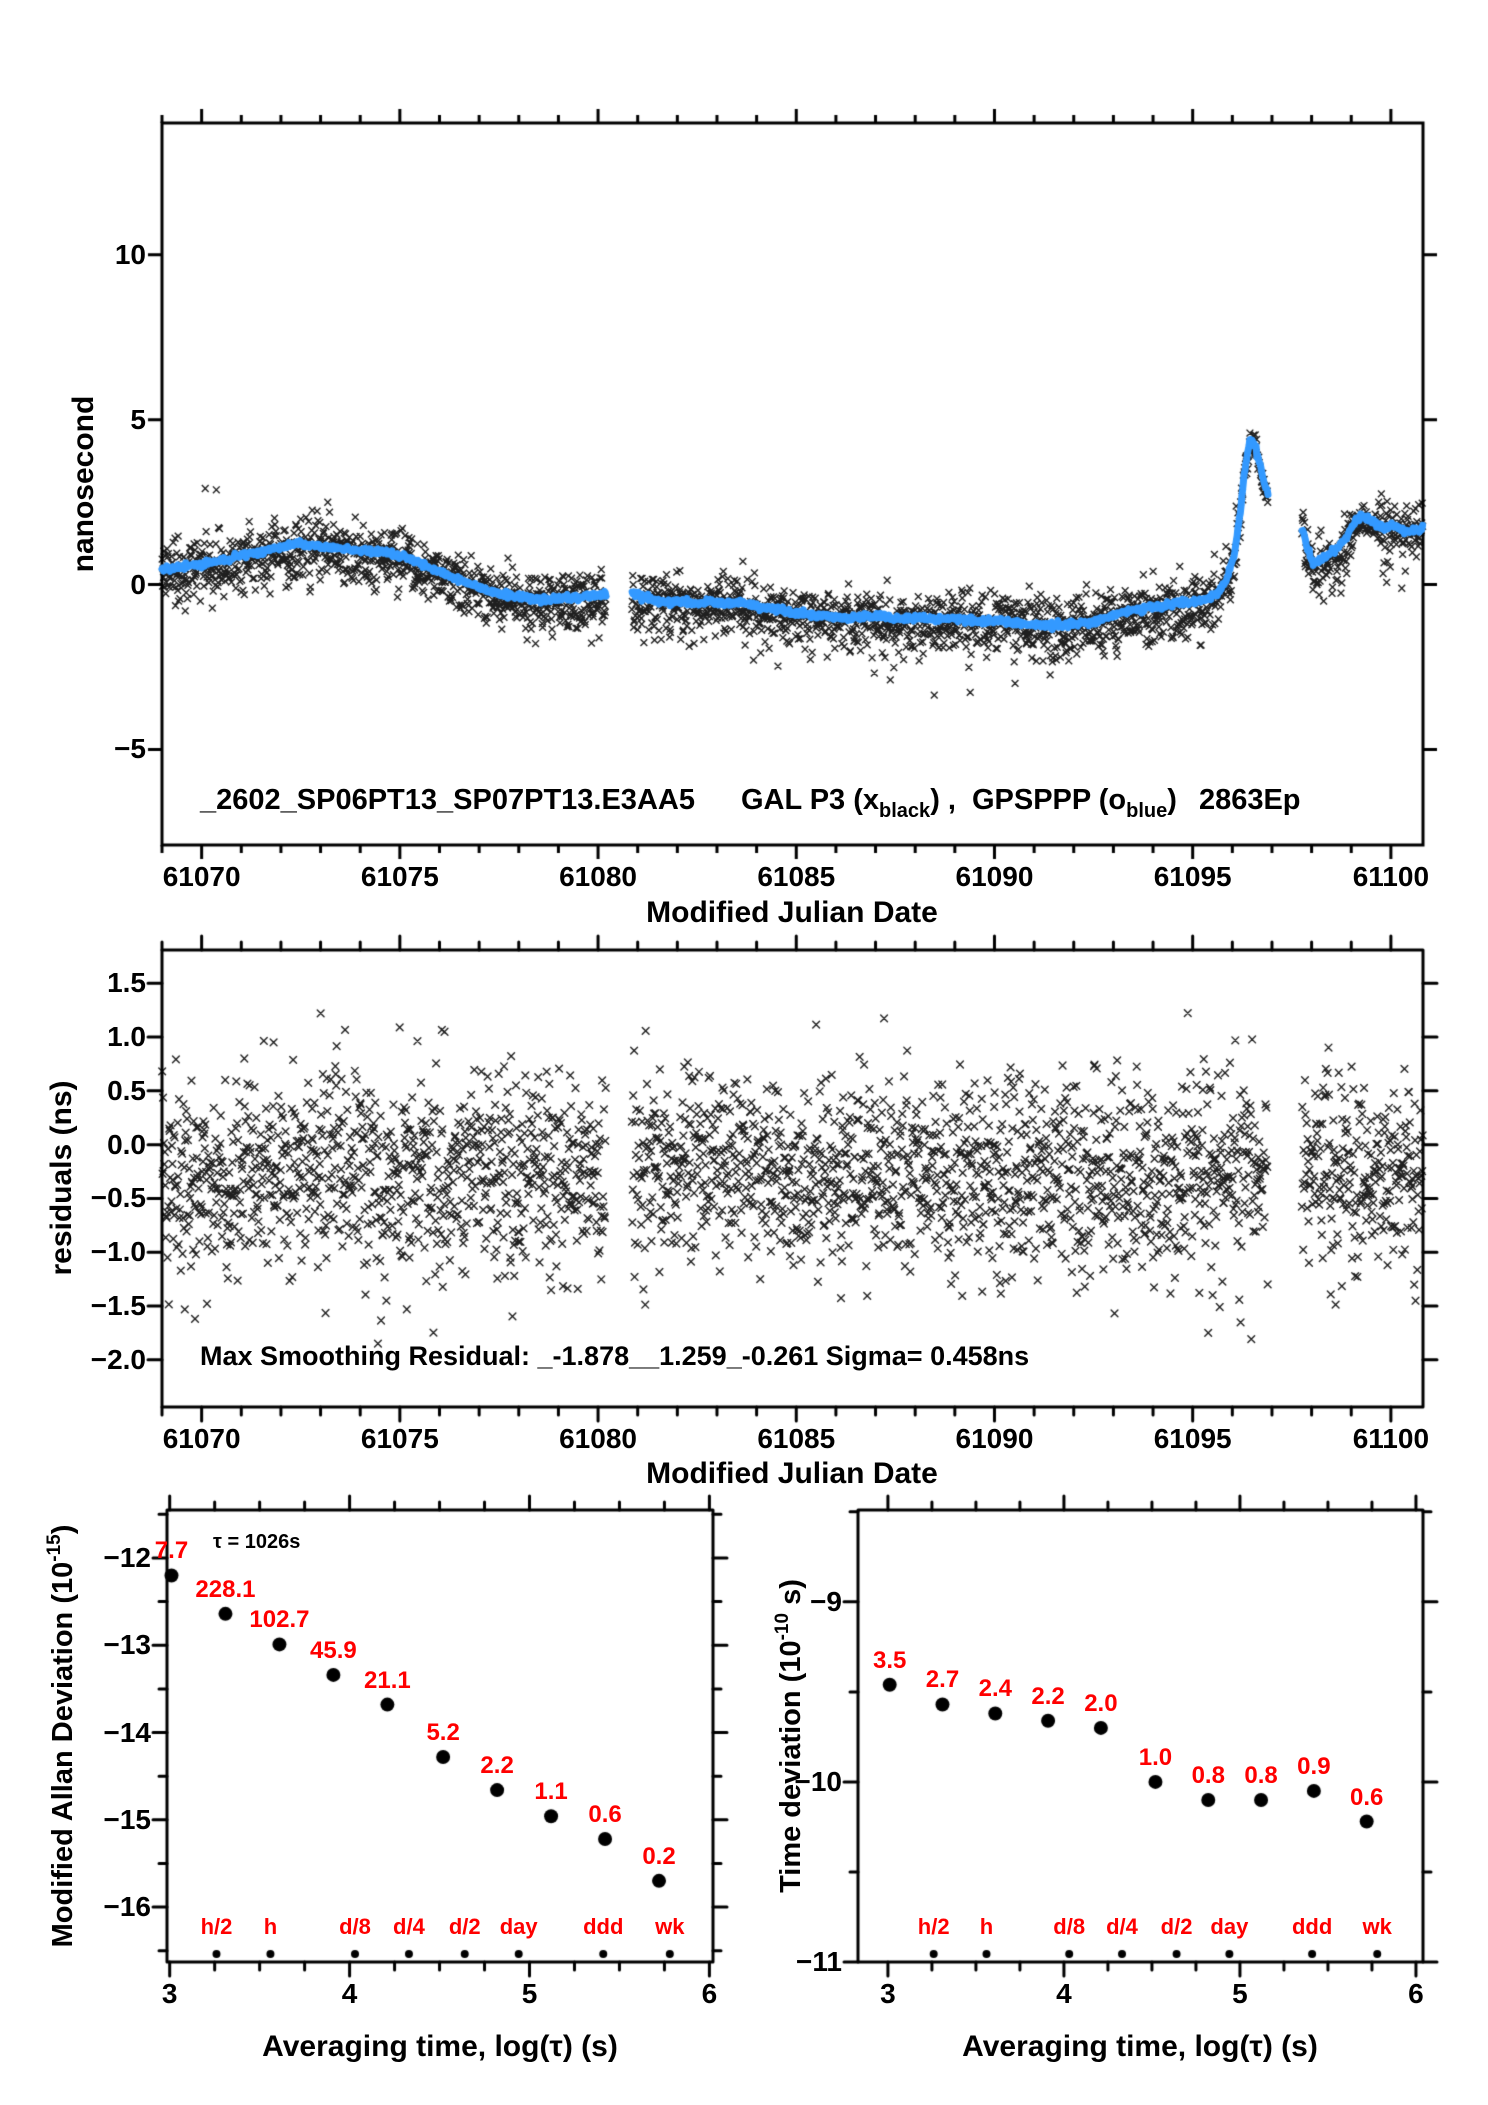 The width and height of the screenshot is (1488, 2105). What do you see at coordinates (659, 1856) in the screenshot?
I see `panel3-point-value-label: 0.2` at bounding box center [659, 1856].